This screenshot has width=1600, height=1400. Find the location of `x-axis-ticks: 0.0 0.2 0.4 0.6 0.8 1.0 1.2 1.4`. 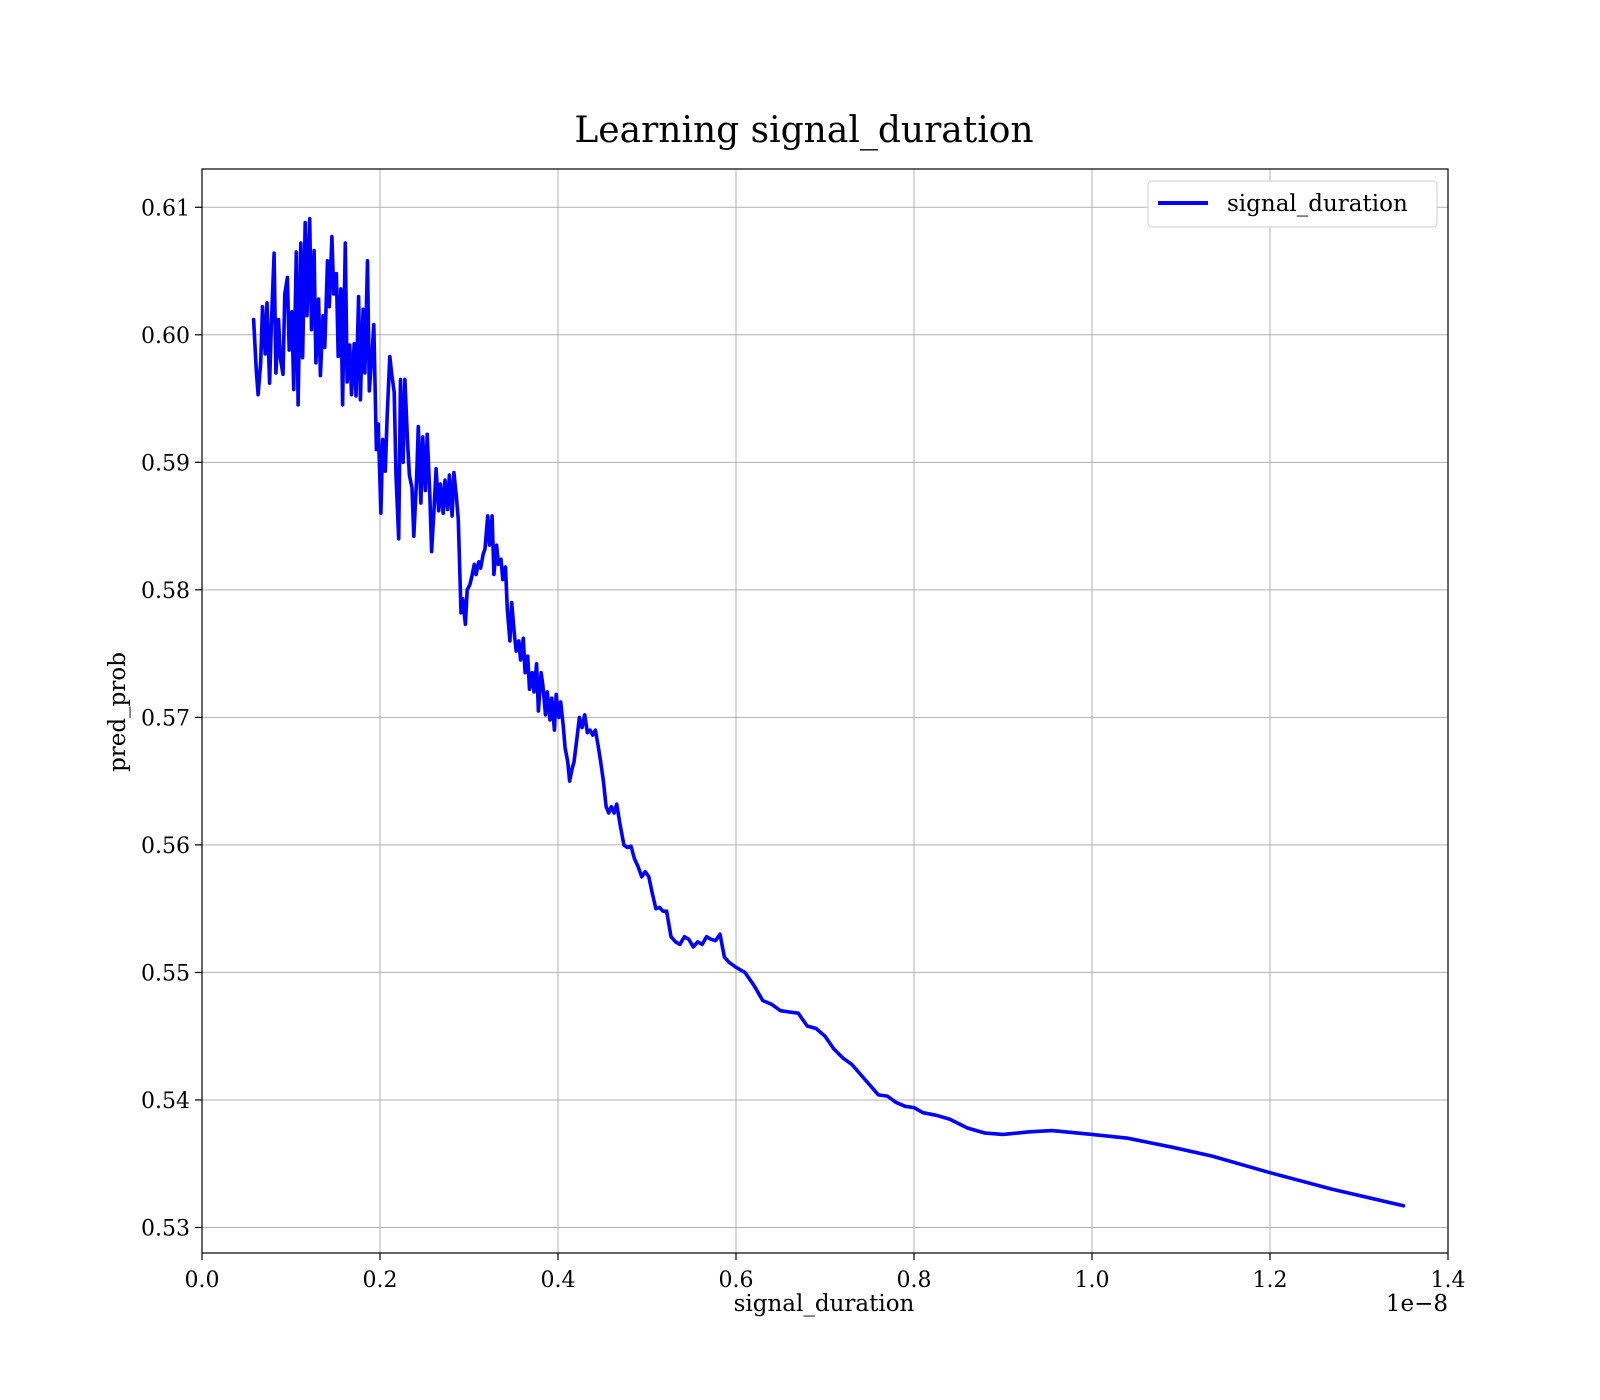

x-axis-ticks: 0.0 0.2 0.4 0.6 0.8 1.0 1.2 1.4 is located at coordinates (825, 1273).